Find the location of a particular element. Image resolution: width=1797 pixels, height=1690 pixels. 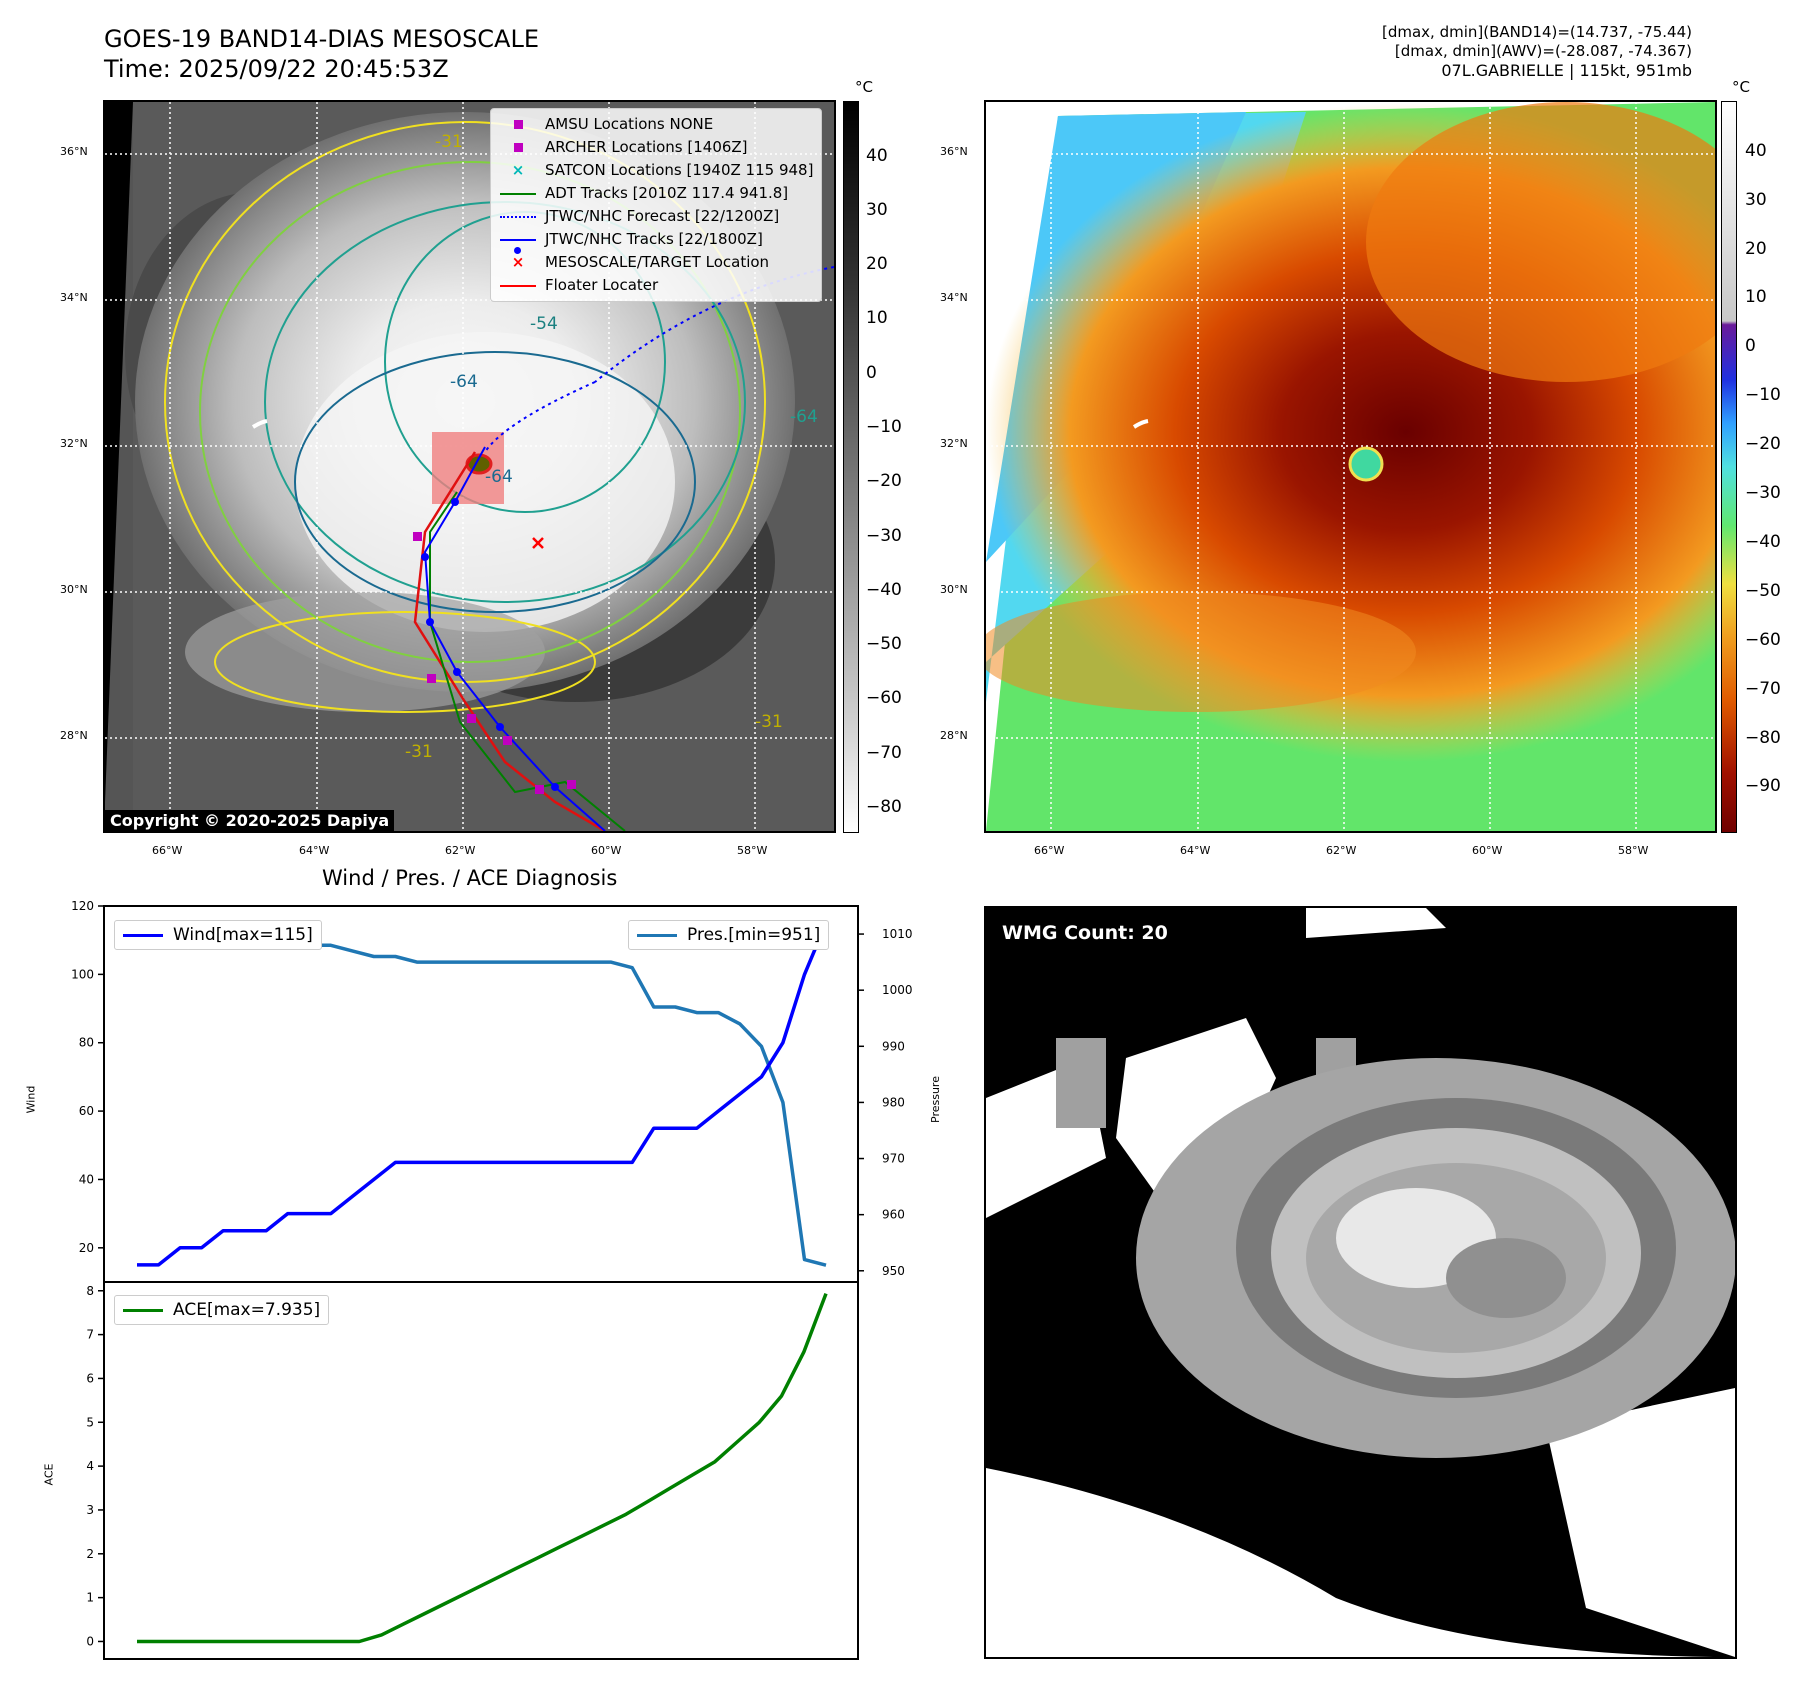

wind-axis-label: Wind is located at coordinates (31, 1099).